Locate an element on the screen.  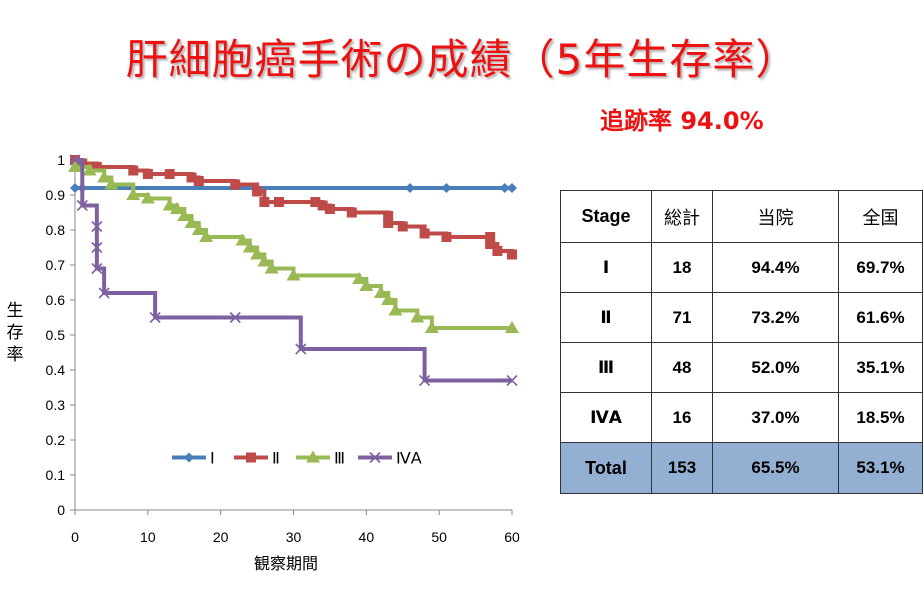
y-tick-label: 0.8 is located at coordinates (56, 230).